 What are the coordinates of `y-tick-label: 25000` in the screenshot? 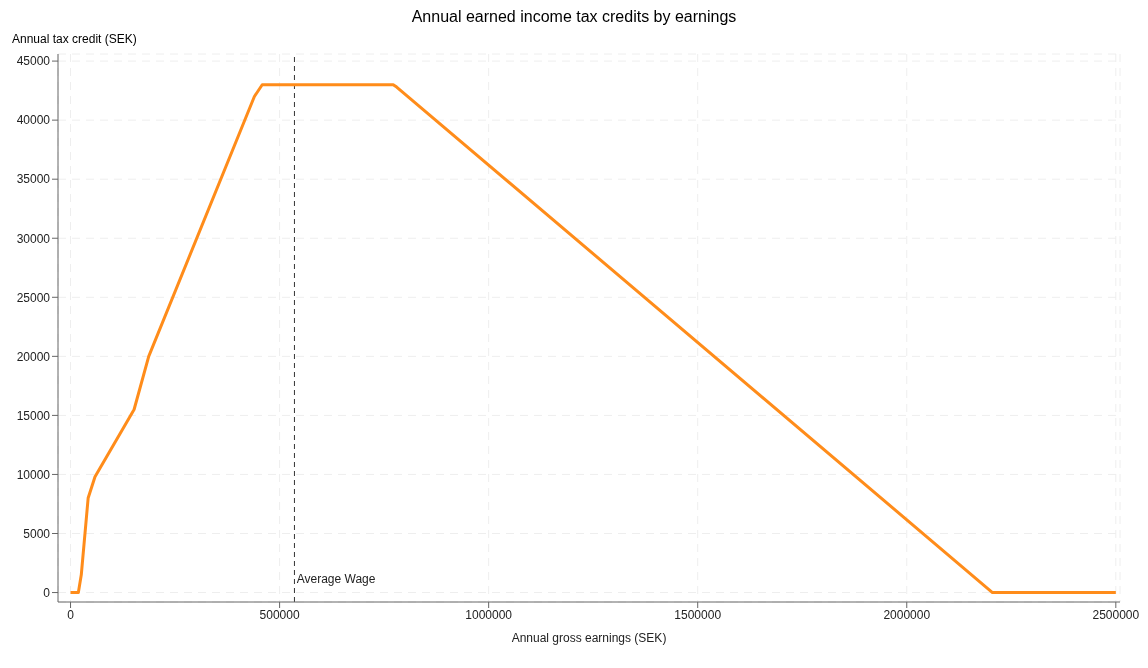 It's located at (33, 297).